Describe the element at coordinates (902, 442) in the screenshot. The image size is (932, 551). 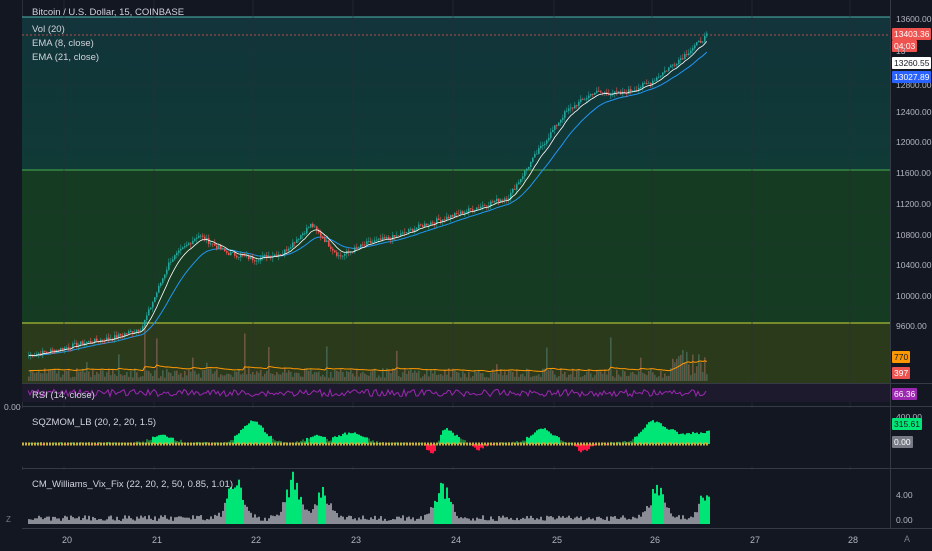
I see `sqz-zero-label: 0.00` at that location.